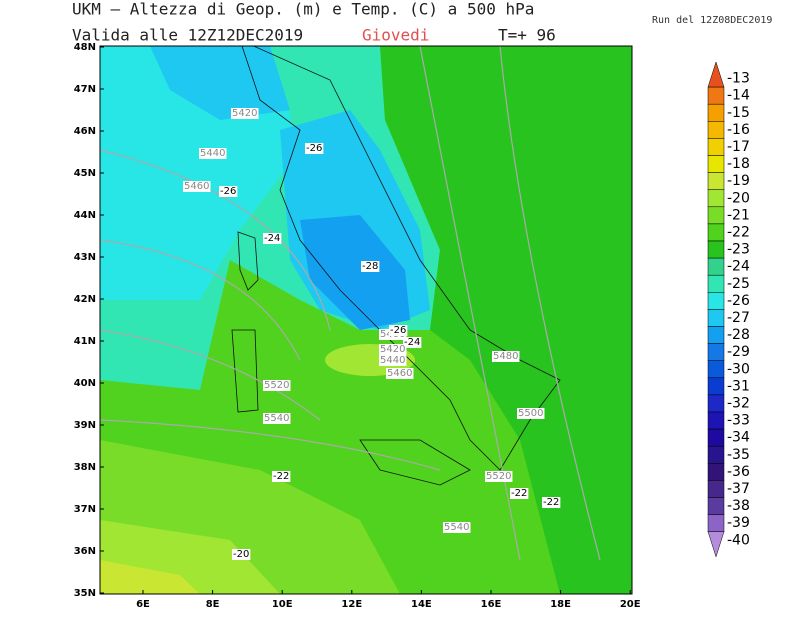 The width and height of the screenshot is (800, 618). What do you see at coordinates (85, 215) in the screenshot?
I see `lat-label: 44N` at bounding box center [85, 215].